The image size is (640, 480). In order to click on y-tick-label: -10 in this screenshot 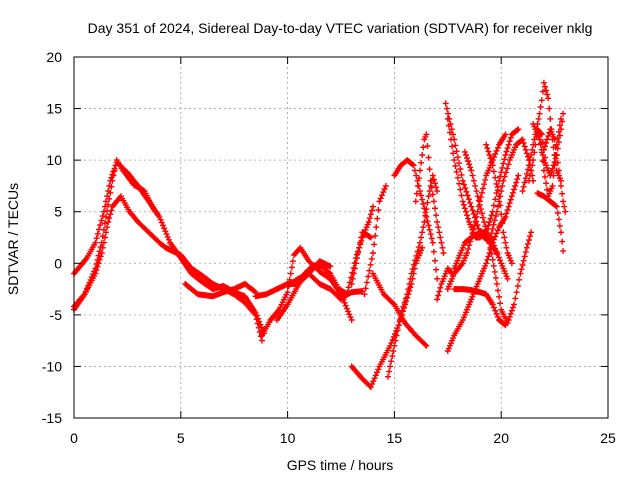, I will do `click(52, 366)`.